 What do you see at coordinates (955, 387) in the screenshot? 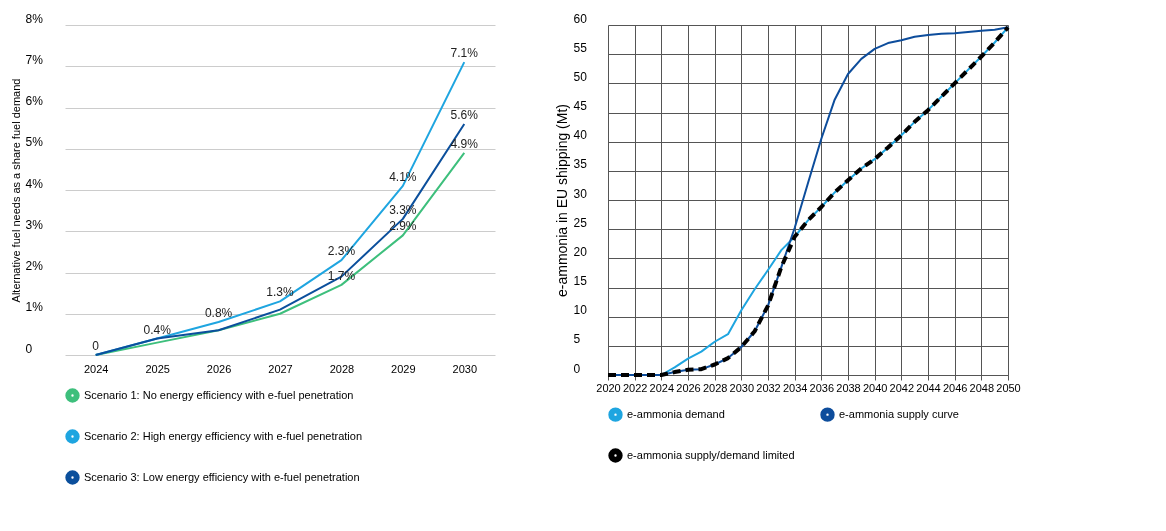
I see `x-tick-label: 2046` at bounding box center [955, 387].